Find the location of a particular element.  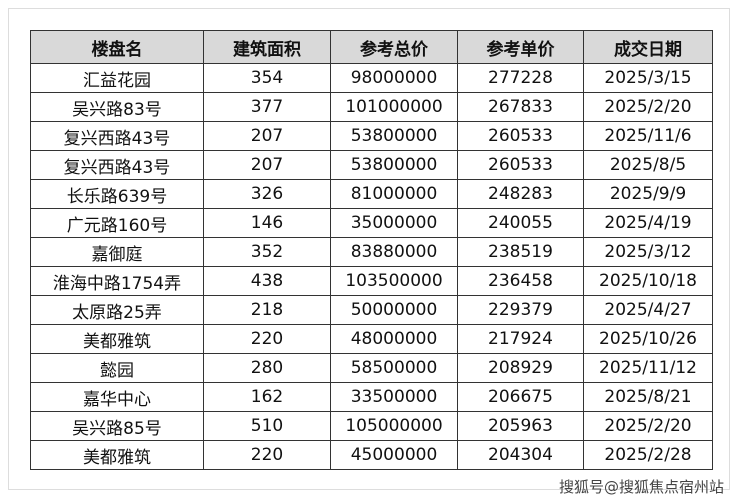

cell-text: 复兴西路43号 is located at coordinates (117, 138).